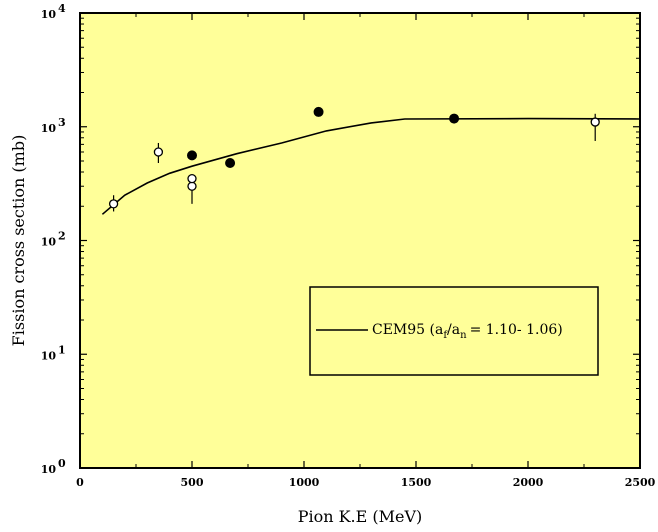 Image resolution: width=658 pixels, height=532 pixels. I want to click on x-tick-label: 1500, so click(416, 482).